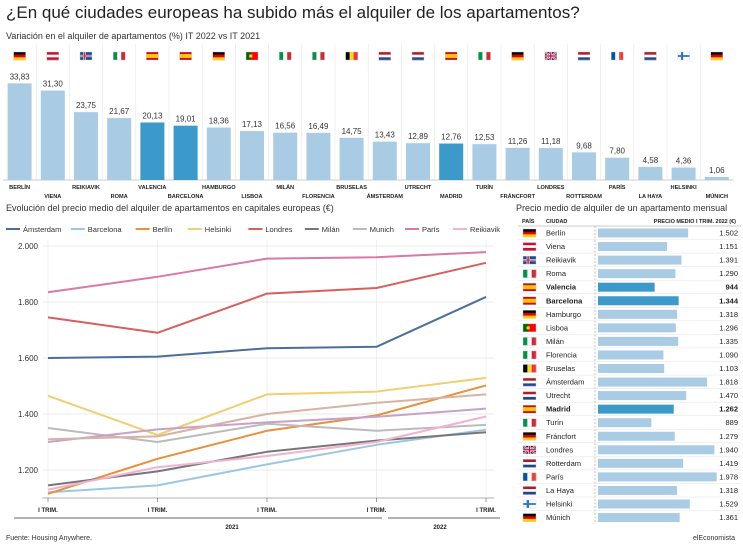 The width and height of the screenshot is (743, 550). I want to click on y-tick-label: 1.400, so click(28, 414).